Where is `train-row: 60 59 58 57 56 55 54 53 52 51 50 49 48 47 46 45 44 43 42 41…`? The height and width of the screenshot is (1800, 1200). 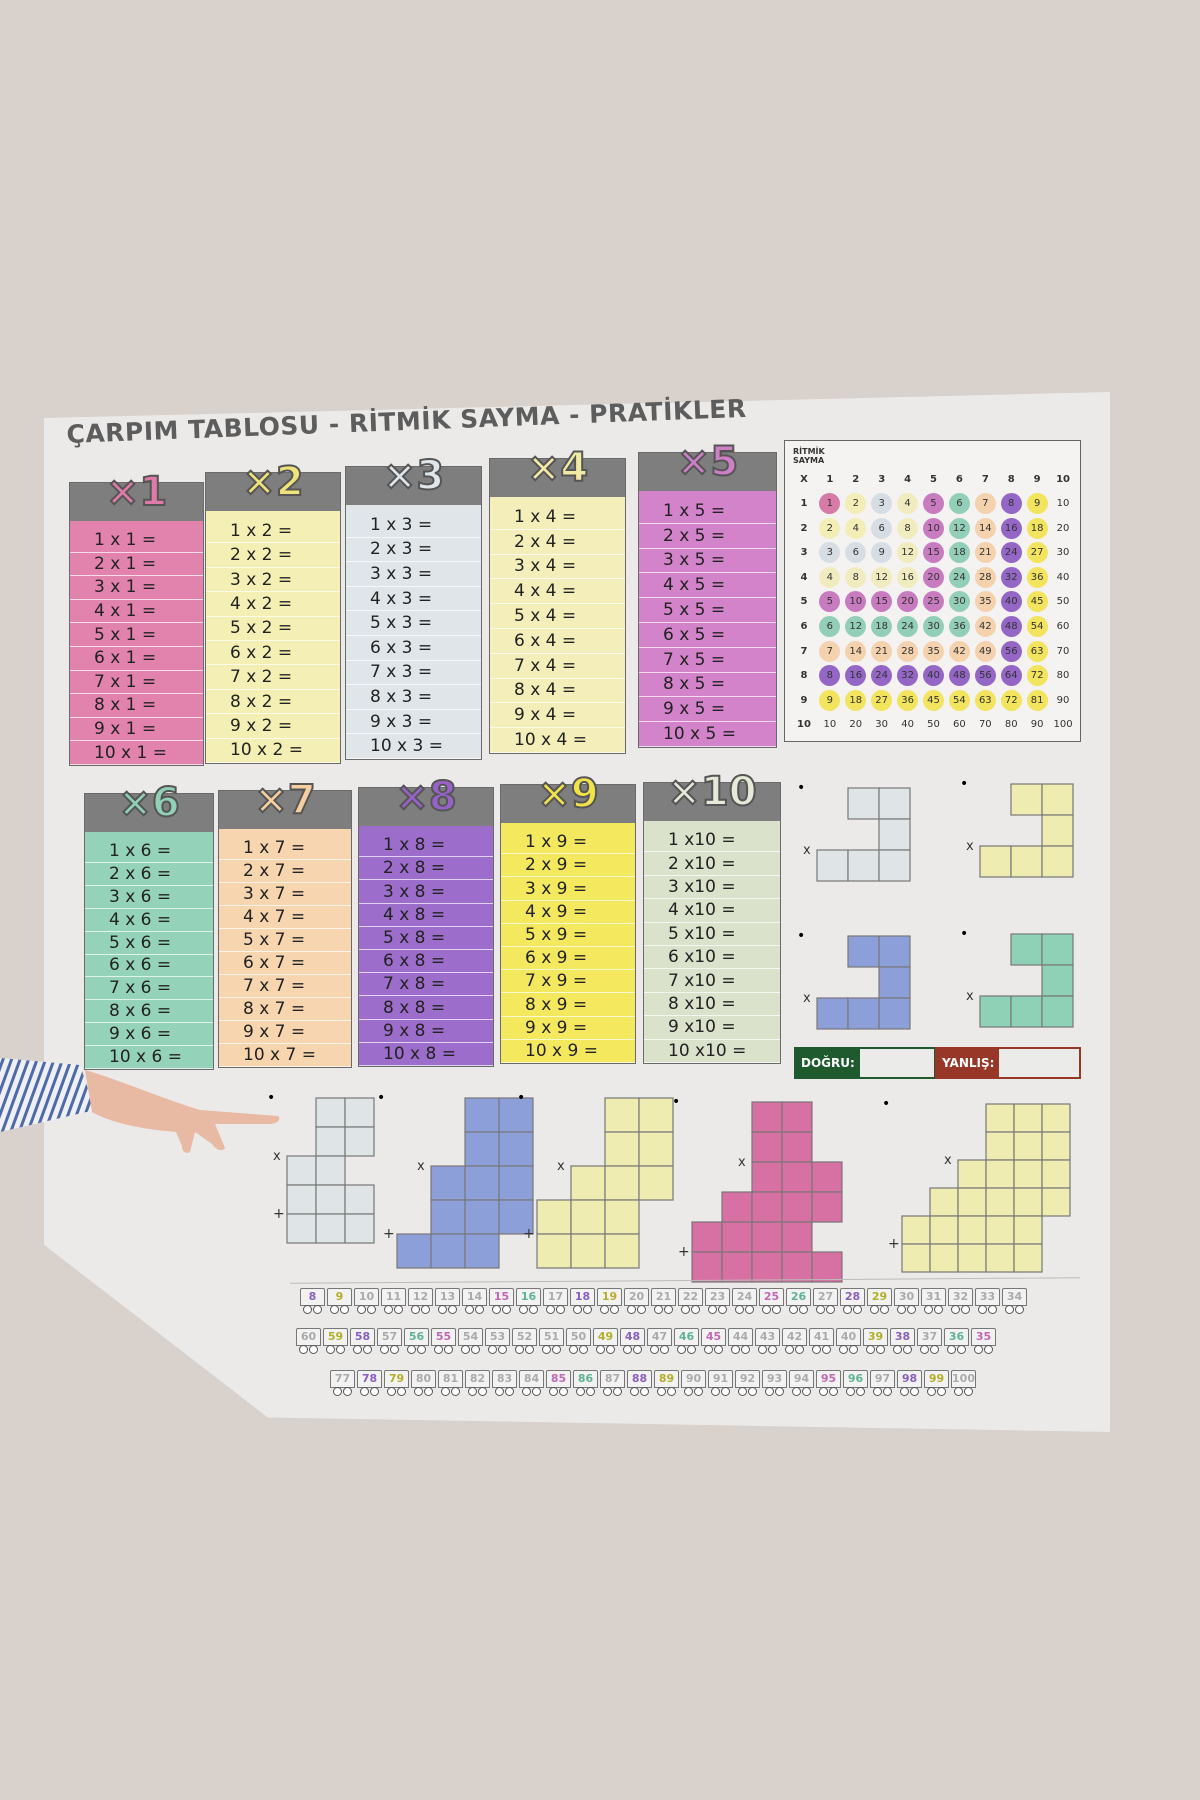 train-row: 60 59 58 57 56 55 54 53 52 51 50 49 48 47 46 45 44 43 42 41… is located at coordinates (646, 1341).